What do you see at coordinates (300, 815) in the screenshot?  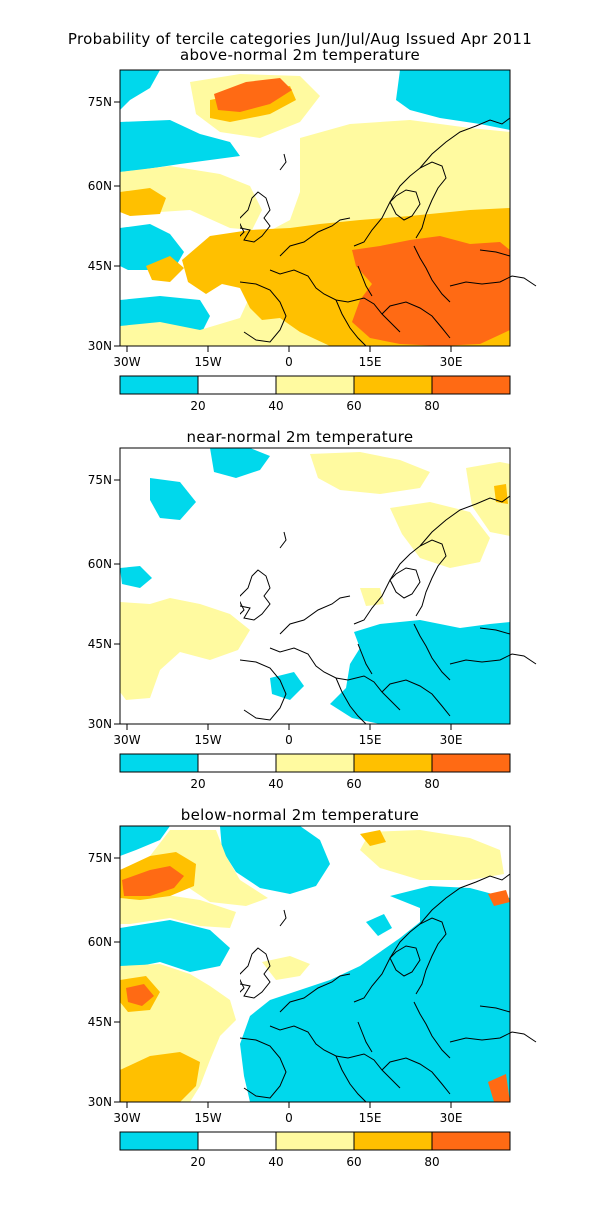 I see `panel-below-subtitle: below-normal 2m temperature` at bounding box center [300, 815].